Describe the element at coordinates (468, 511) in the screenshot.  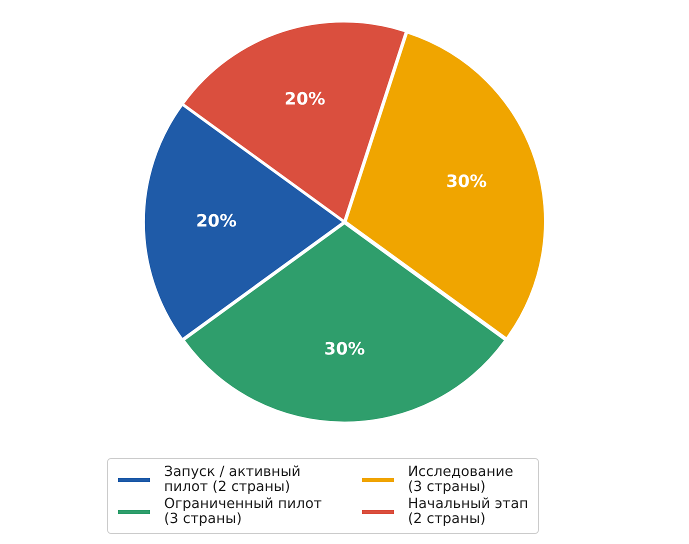
I see `legend-label: Начальный этап (2 страны)` at that location.